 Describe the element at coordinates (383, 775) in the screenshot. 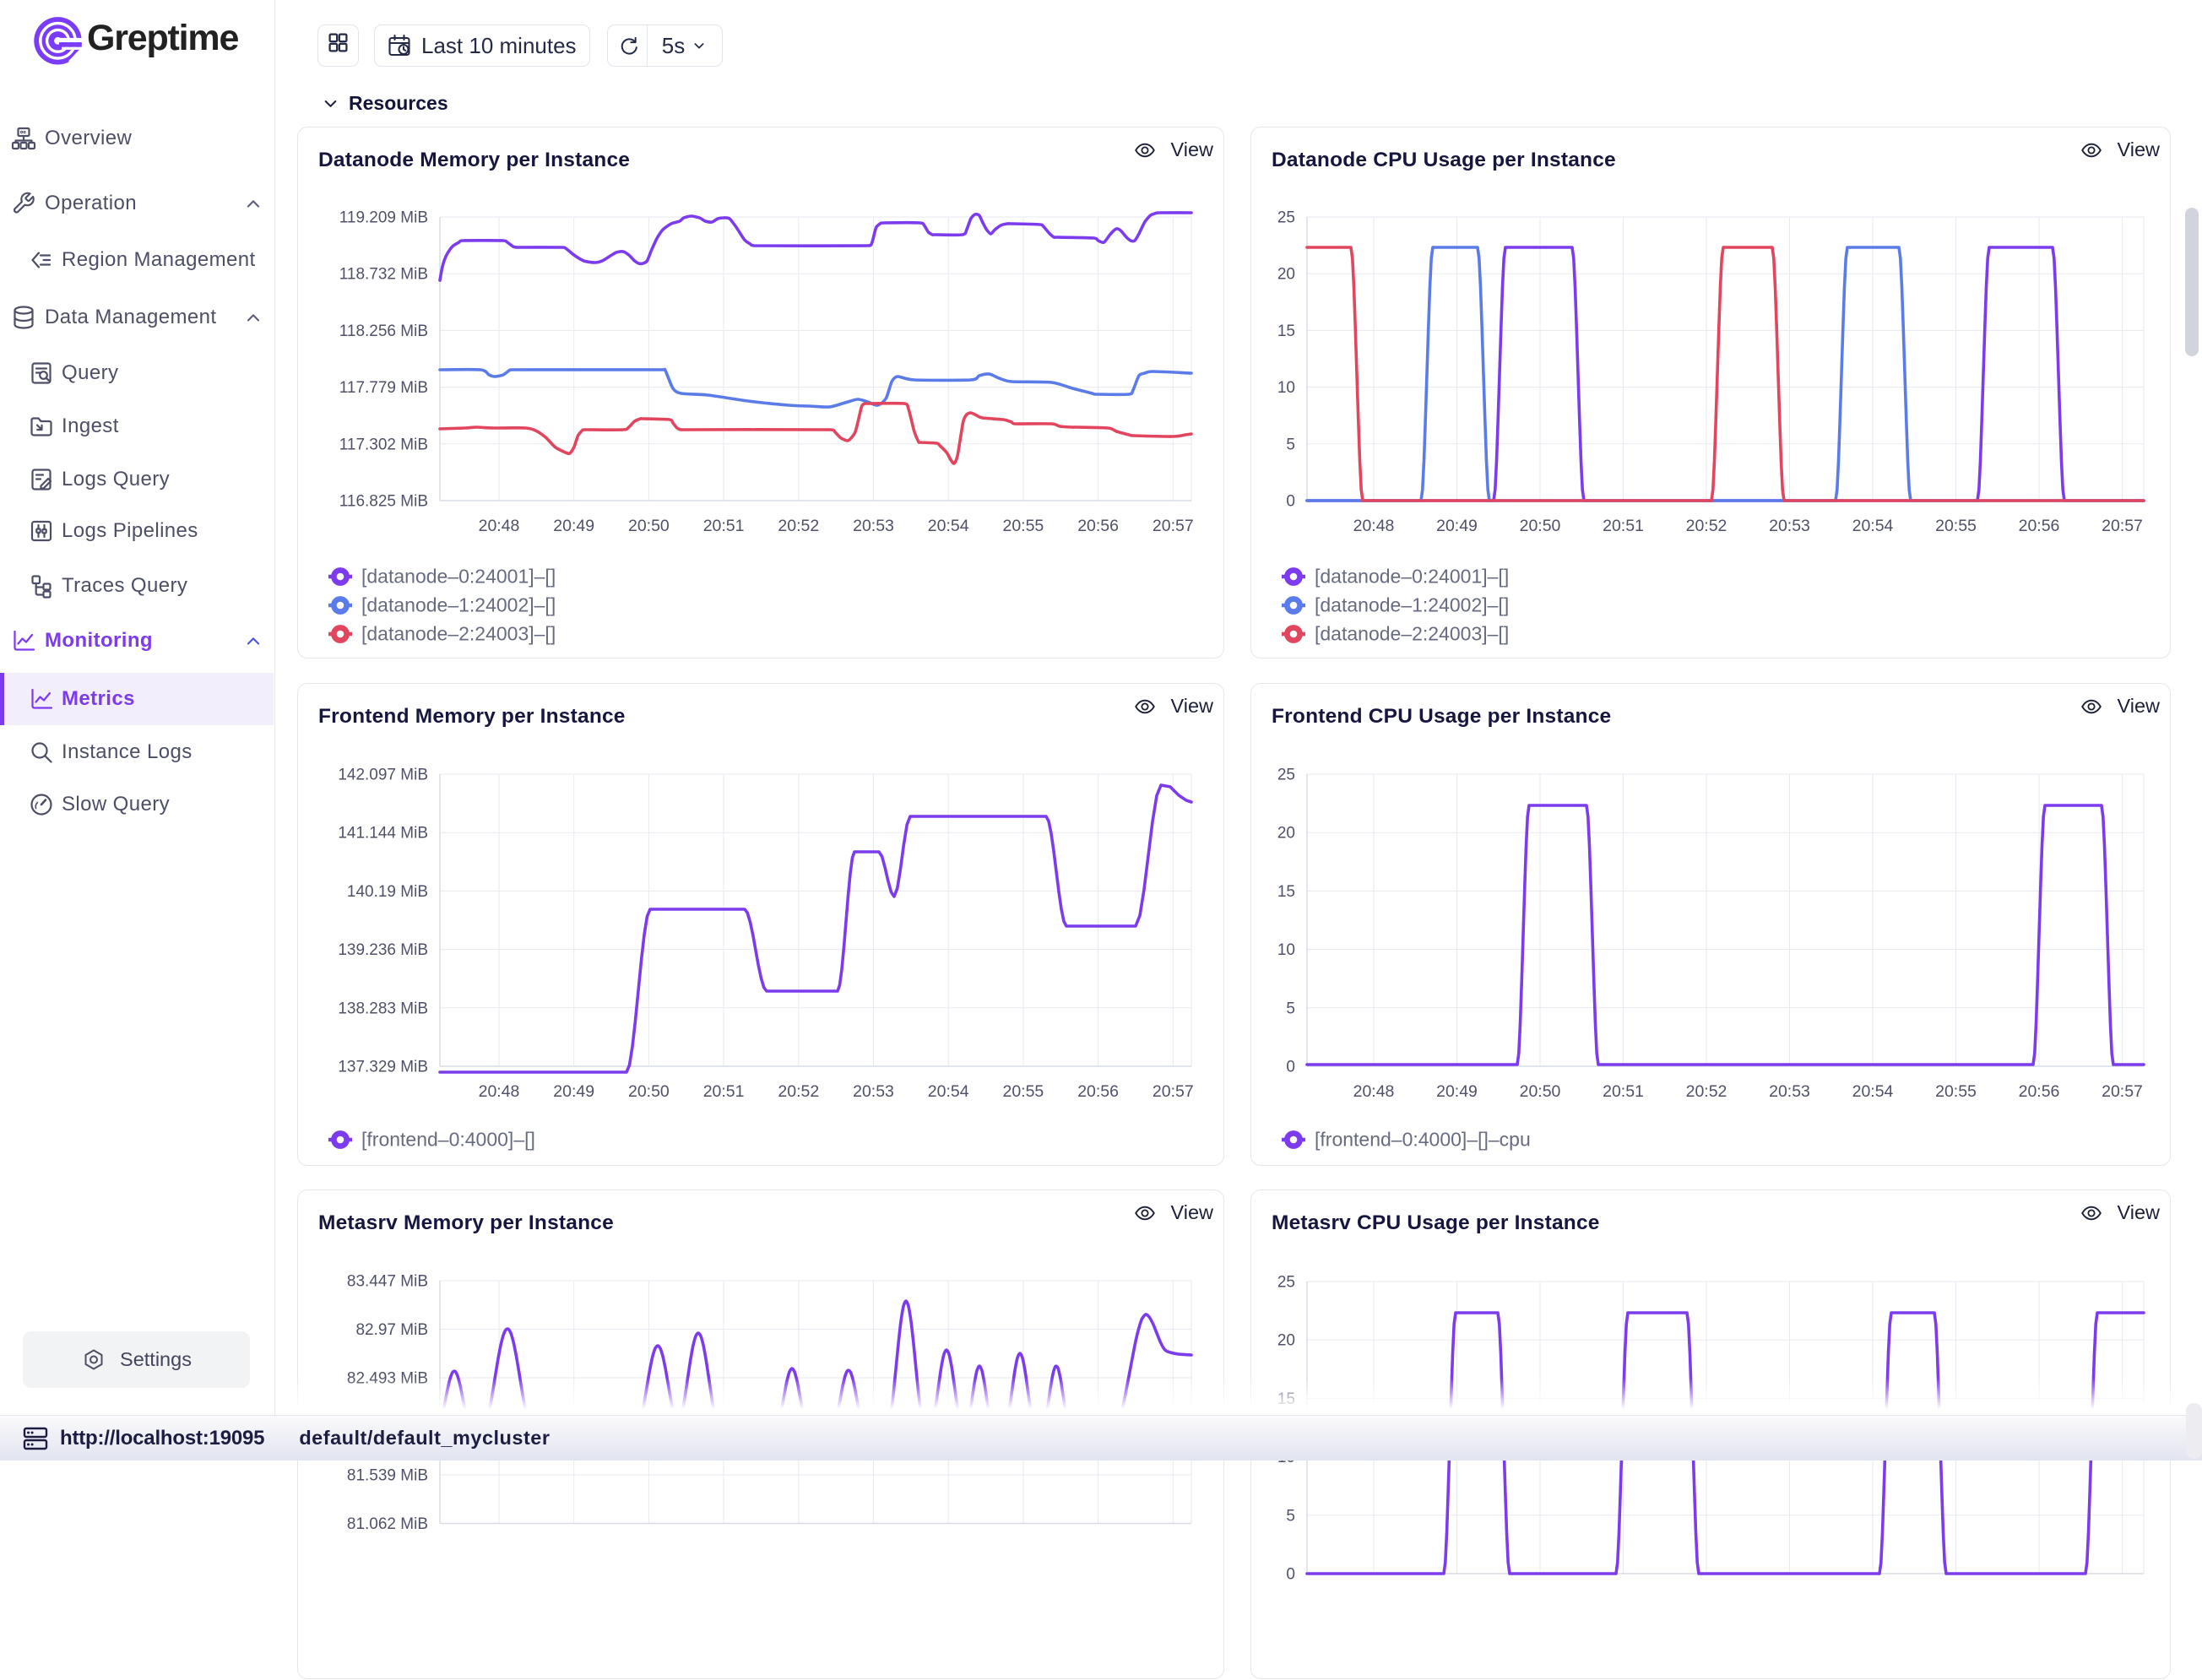

I see `svg-text: 142.097 MiB` at that location.